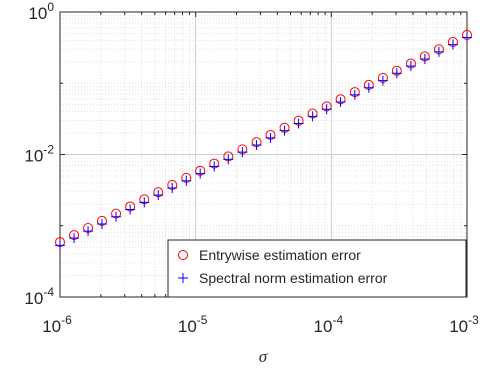  Describe the element at coordinates (464, 324) in the screenshot. I see `x-tick-label: 10⁻³` at that location.